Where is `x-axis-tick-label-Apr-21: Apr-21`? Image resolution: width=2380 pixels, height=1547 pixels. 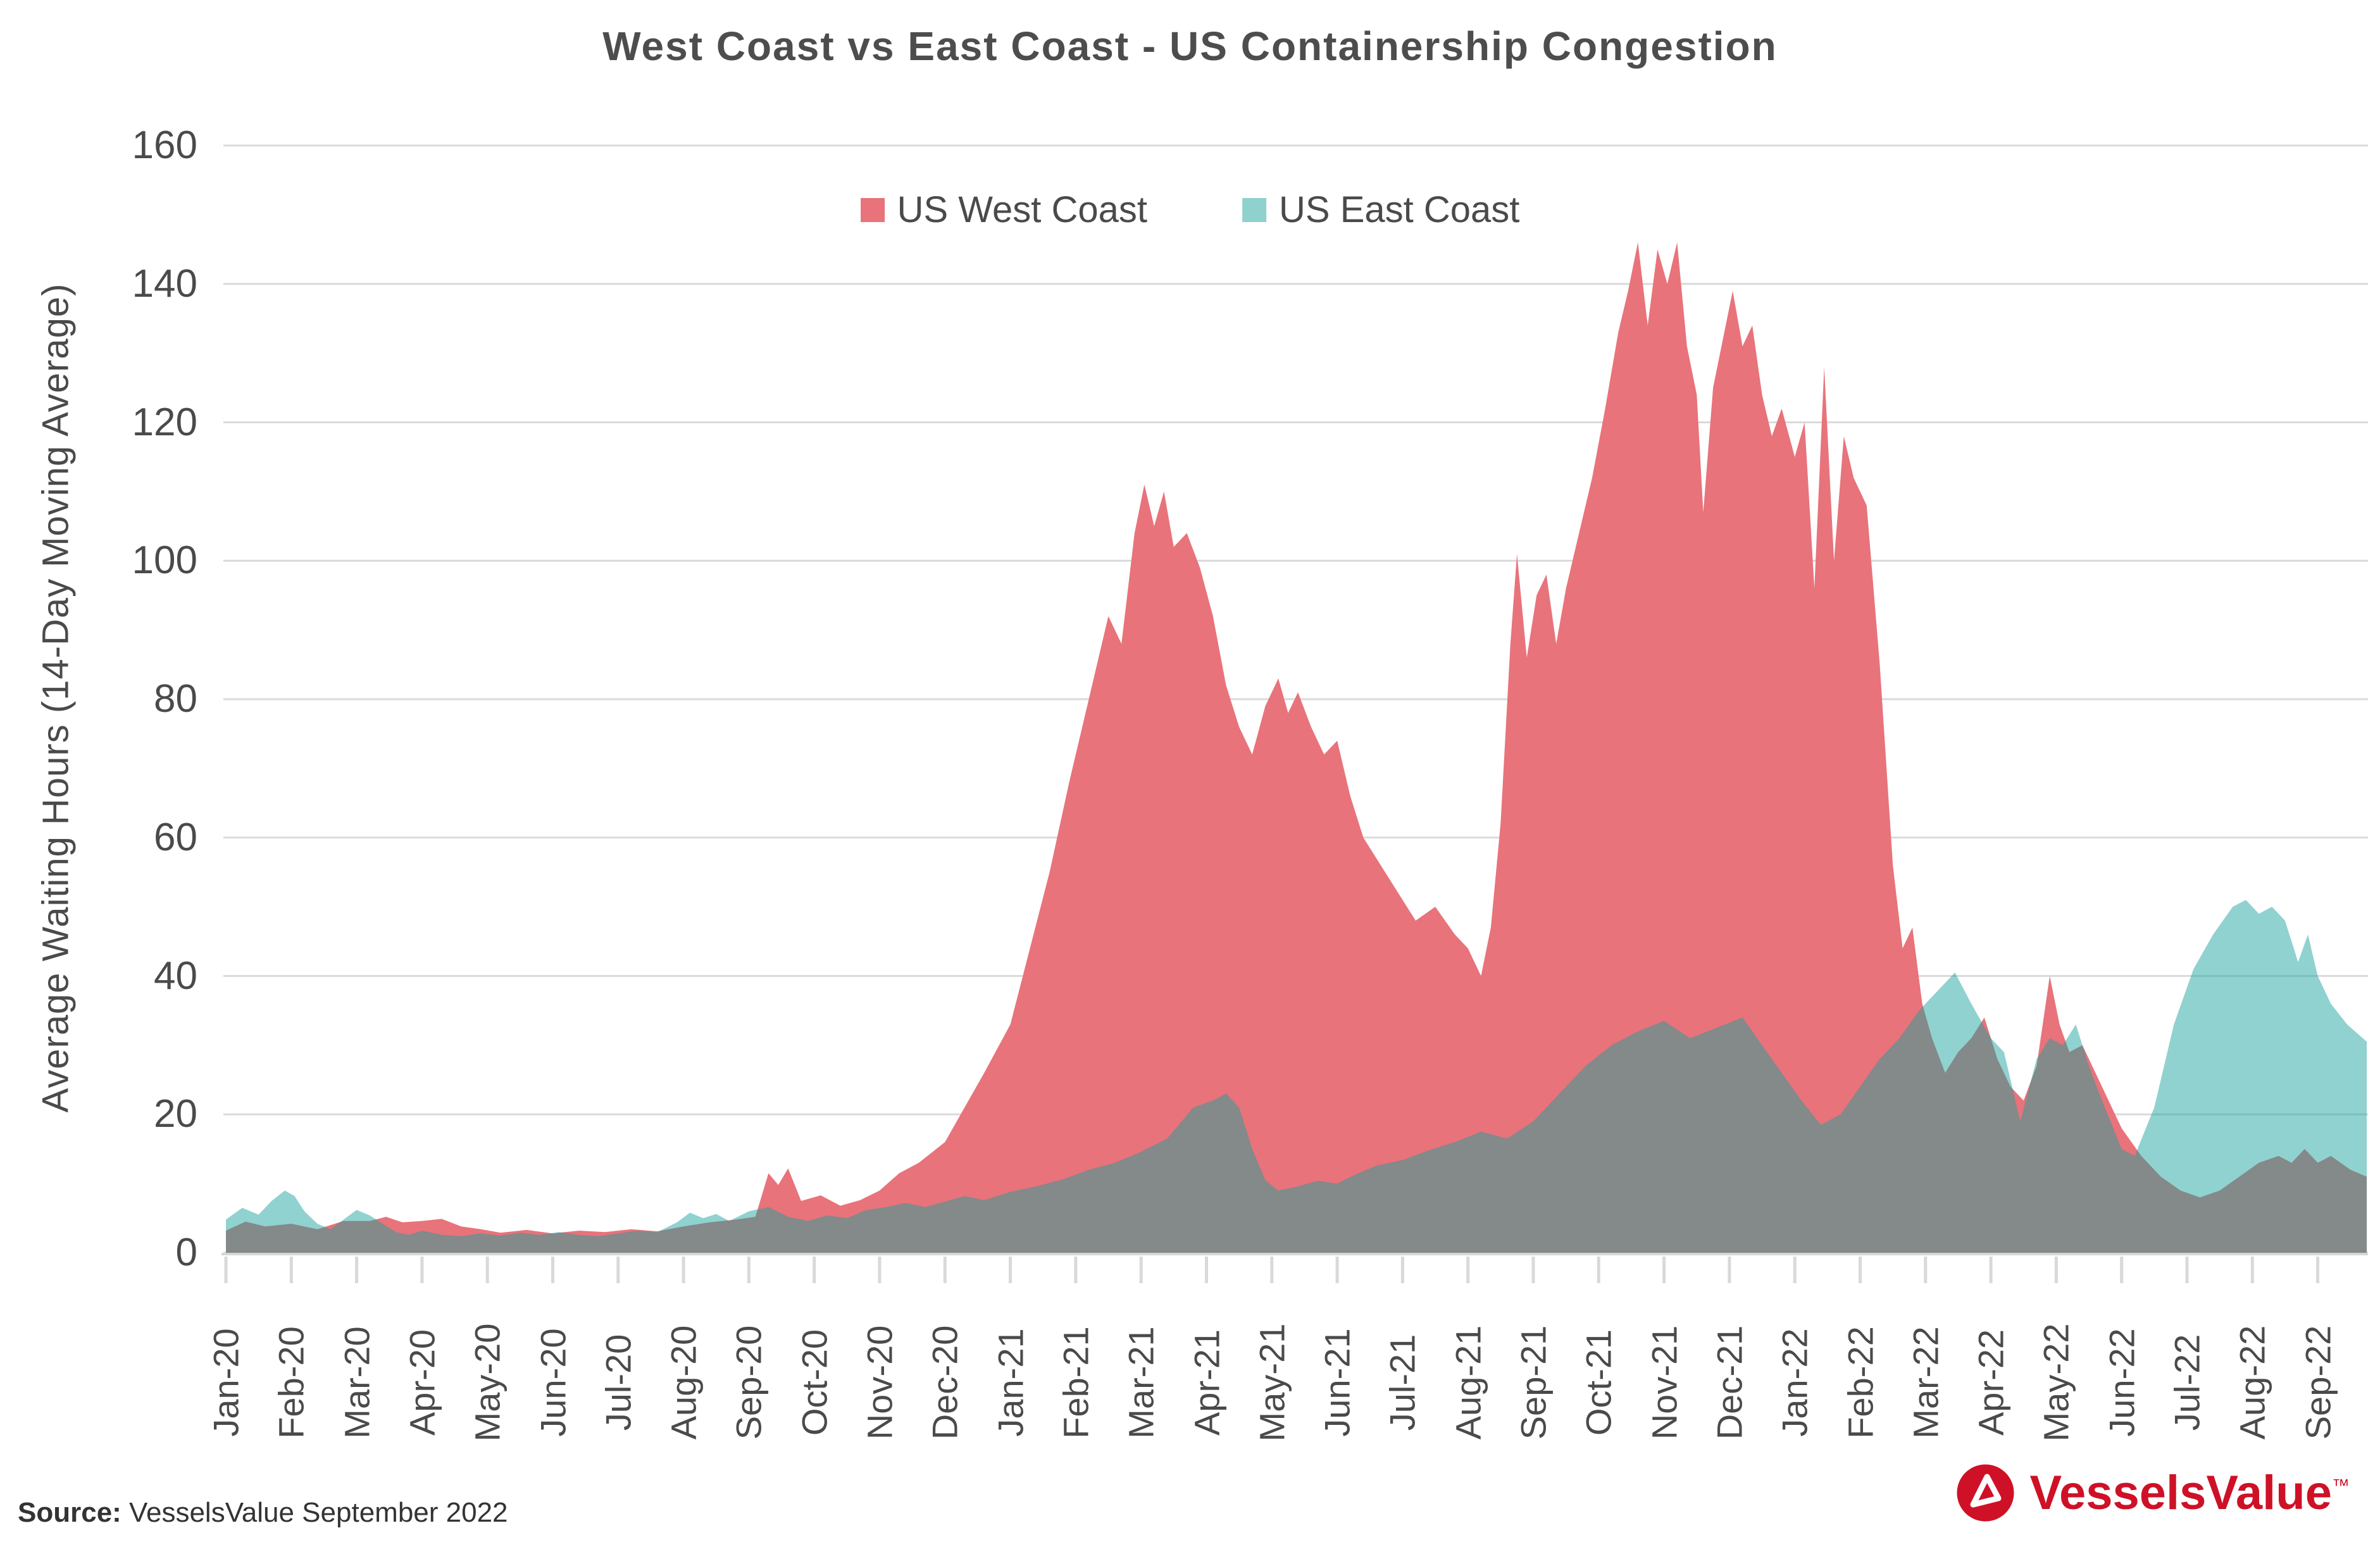 x-axis-tick-label-Apr-21: Apr-21 is located at coordinates (1206, 1382).